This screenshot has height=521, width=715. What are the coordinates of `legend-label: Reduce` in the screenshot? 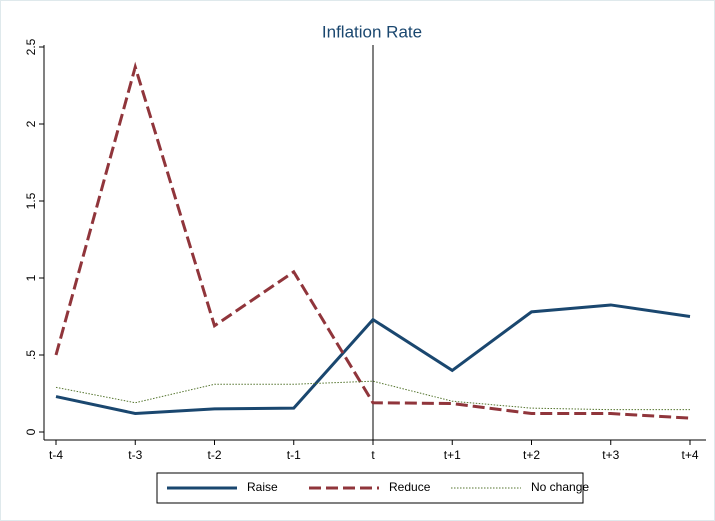 It's located at (410, 487).